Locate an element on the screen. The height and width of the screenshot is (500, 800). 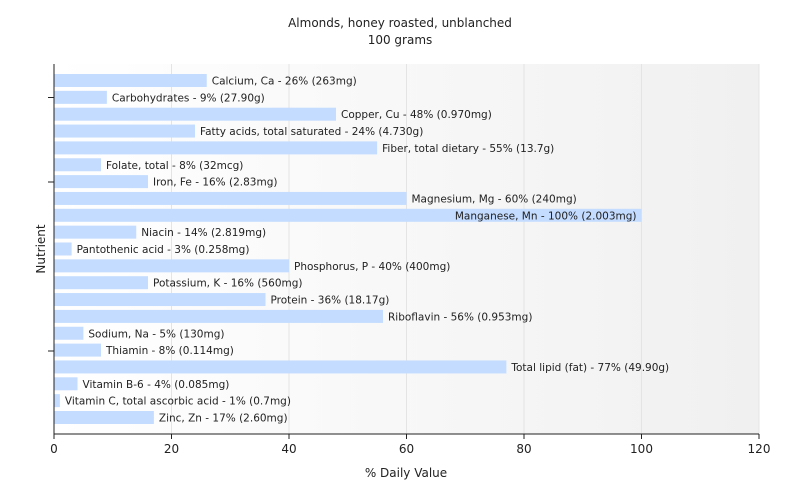
bar-label: Sodium, Na - 5% (130mg) is located at coordinates (156, 334).